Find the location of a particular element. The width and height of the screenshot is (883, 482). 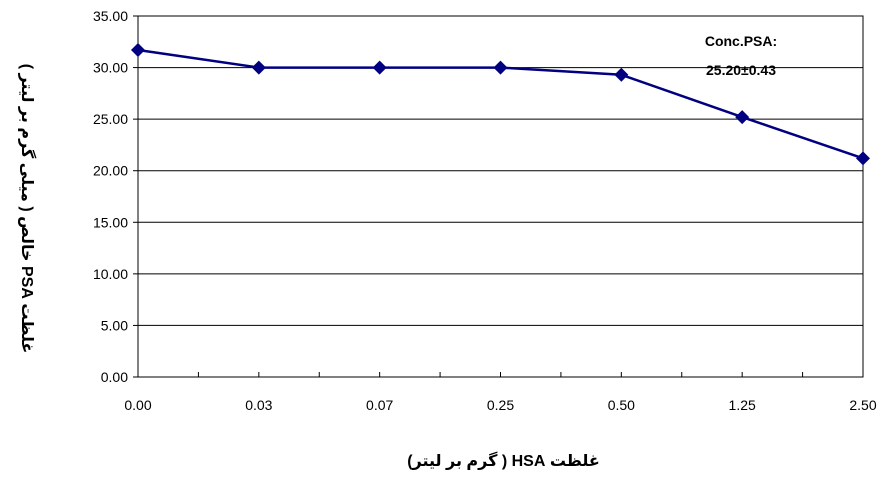

y-tick-label: 0.00 is located at coordinates (114, 377).